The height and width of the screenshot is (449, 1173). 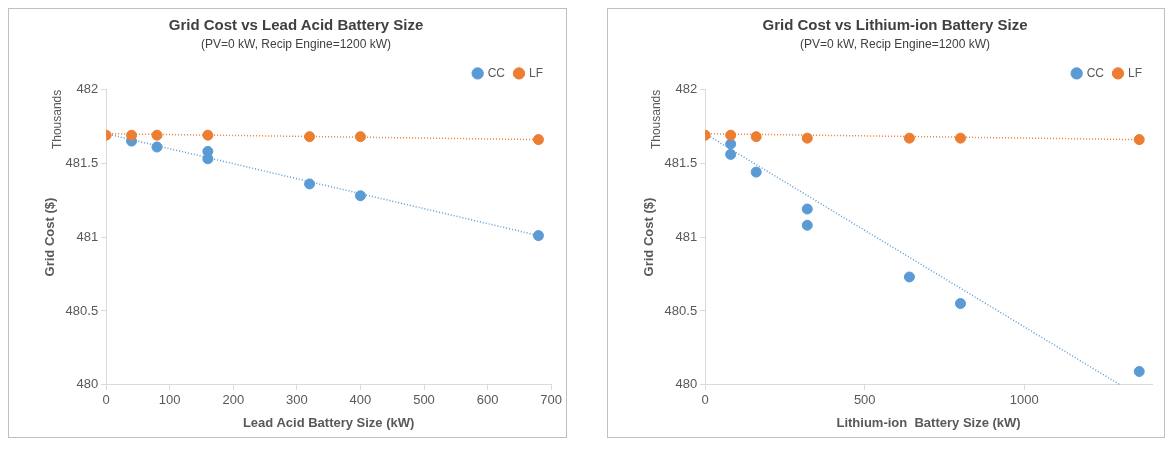 I want to click on x-axis-title: Lithium-ion Battery Size (kW), so click(x=928, y=422).